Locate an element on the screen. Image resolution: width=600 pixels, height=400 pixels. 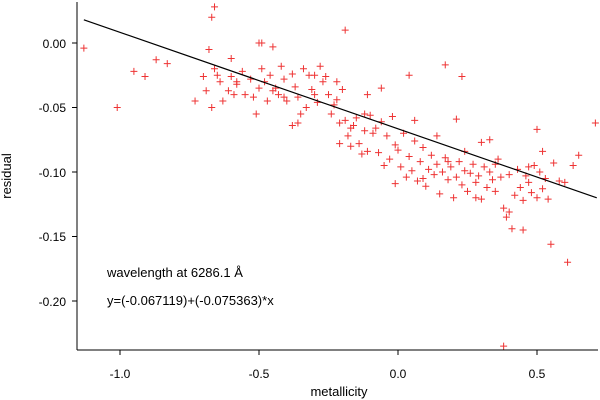
x-tick-label-1: -0.5 is located at coordinates (259, 374).